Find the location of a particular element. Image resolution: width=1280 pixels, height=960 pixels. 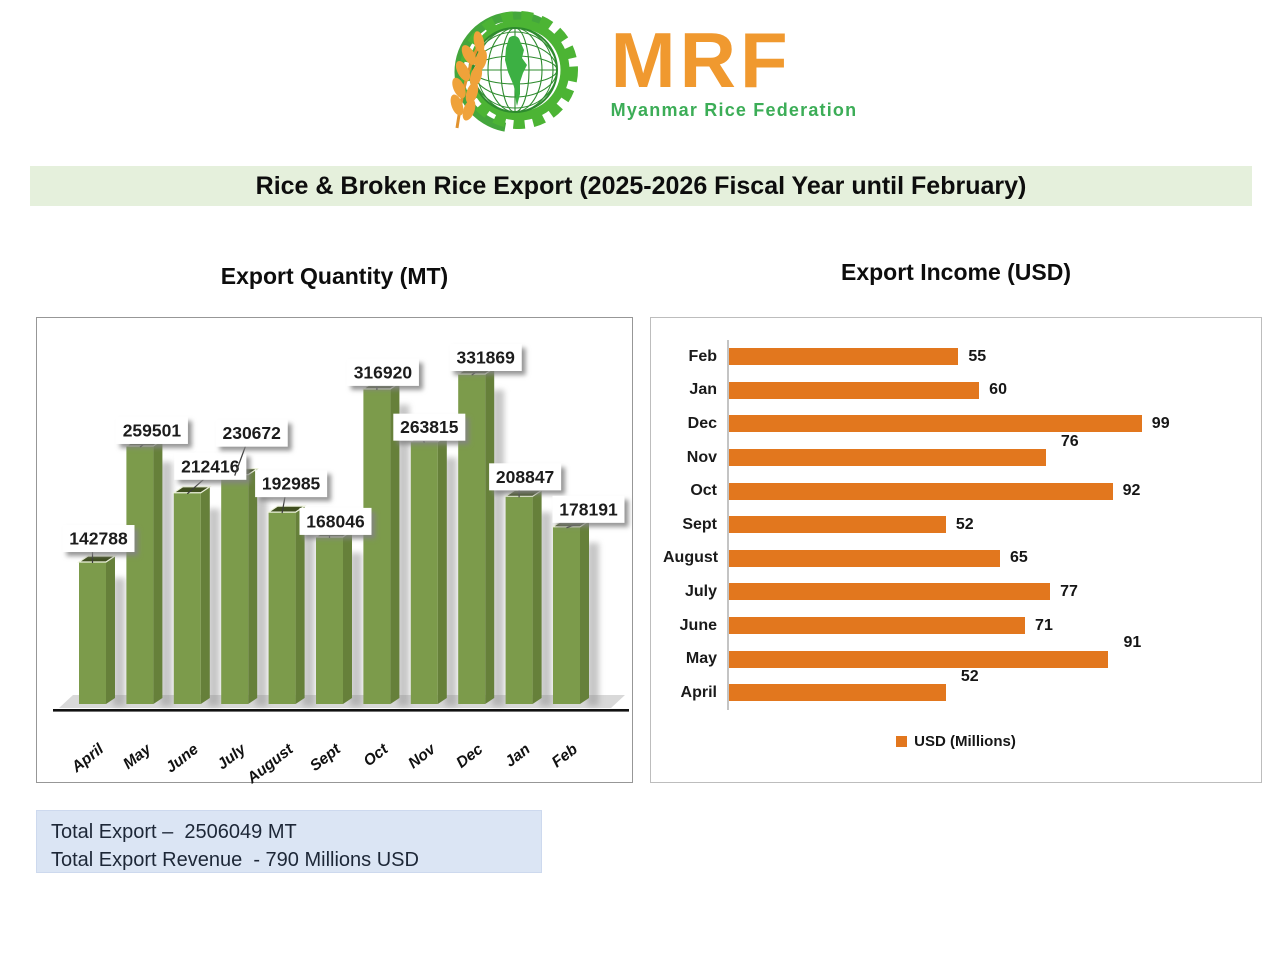

data-label-sept: 168046 is located at coordinates (335, 521).